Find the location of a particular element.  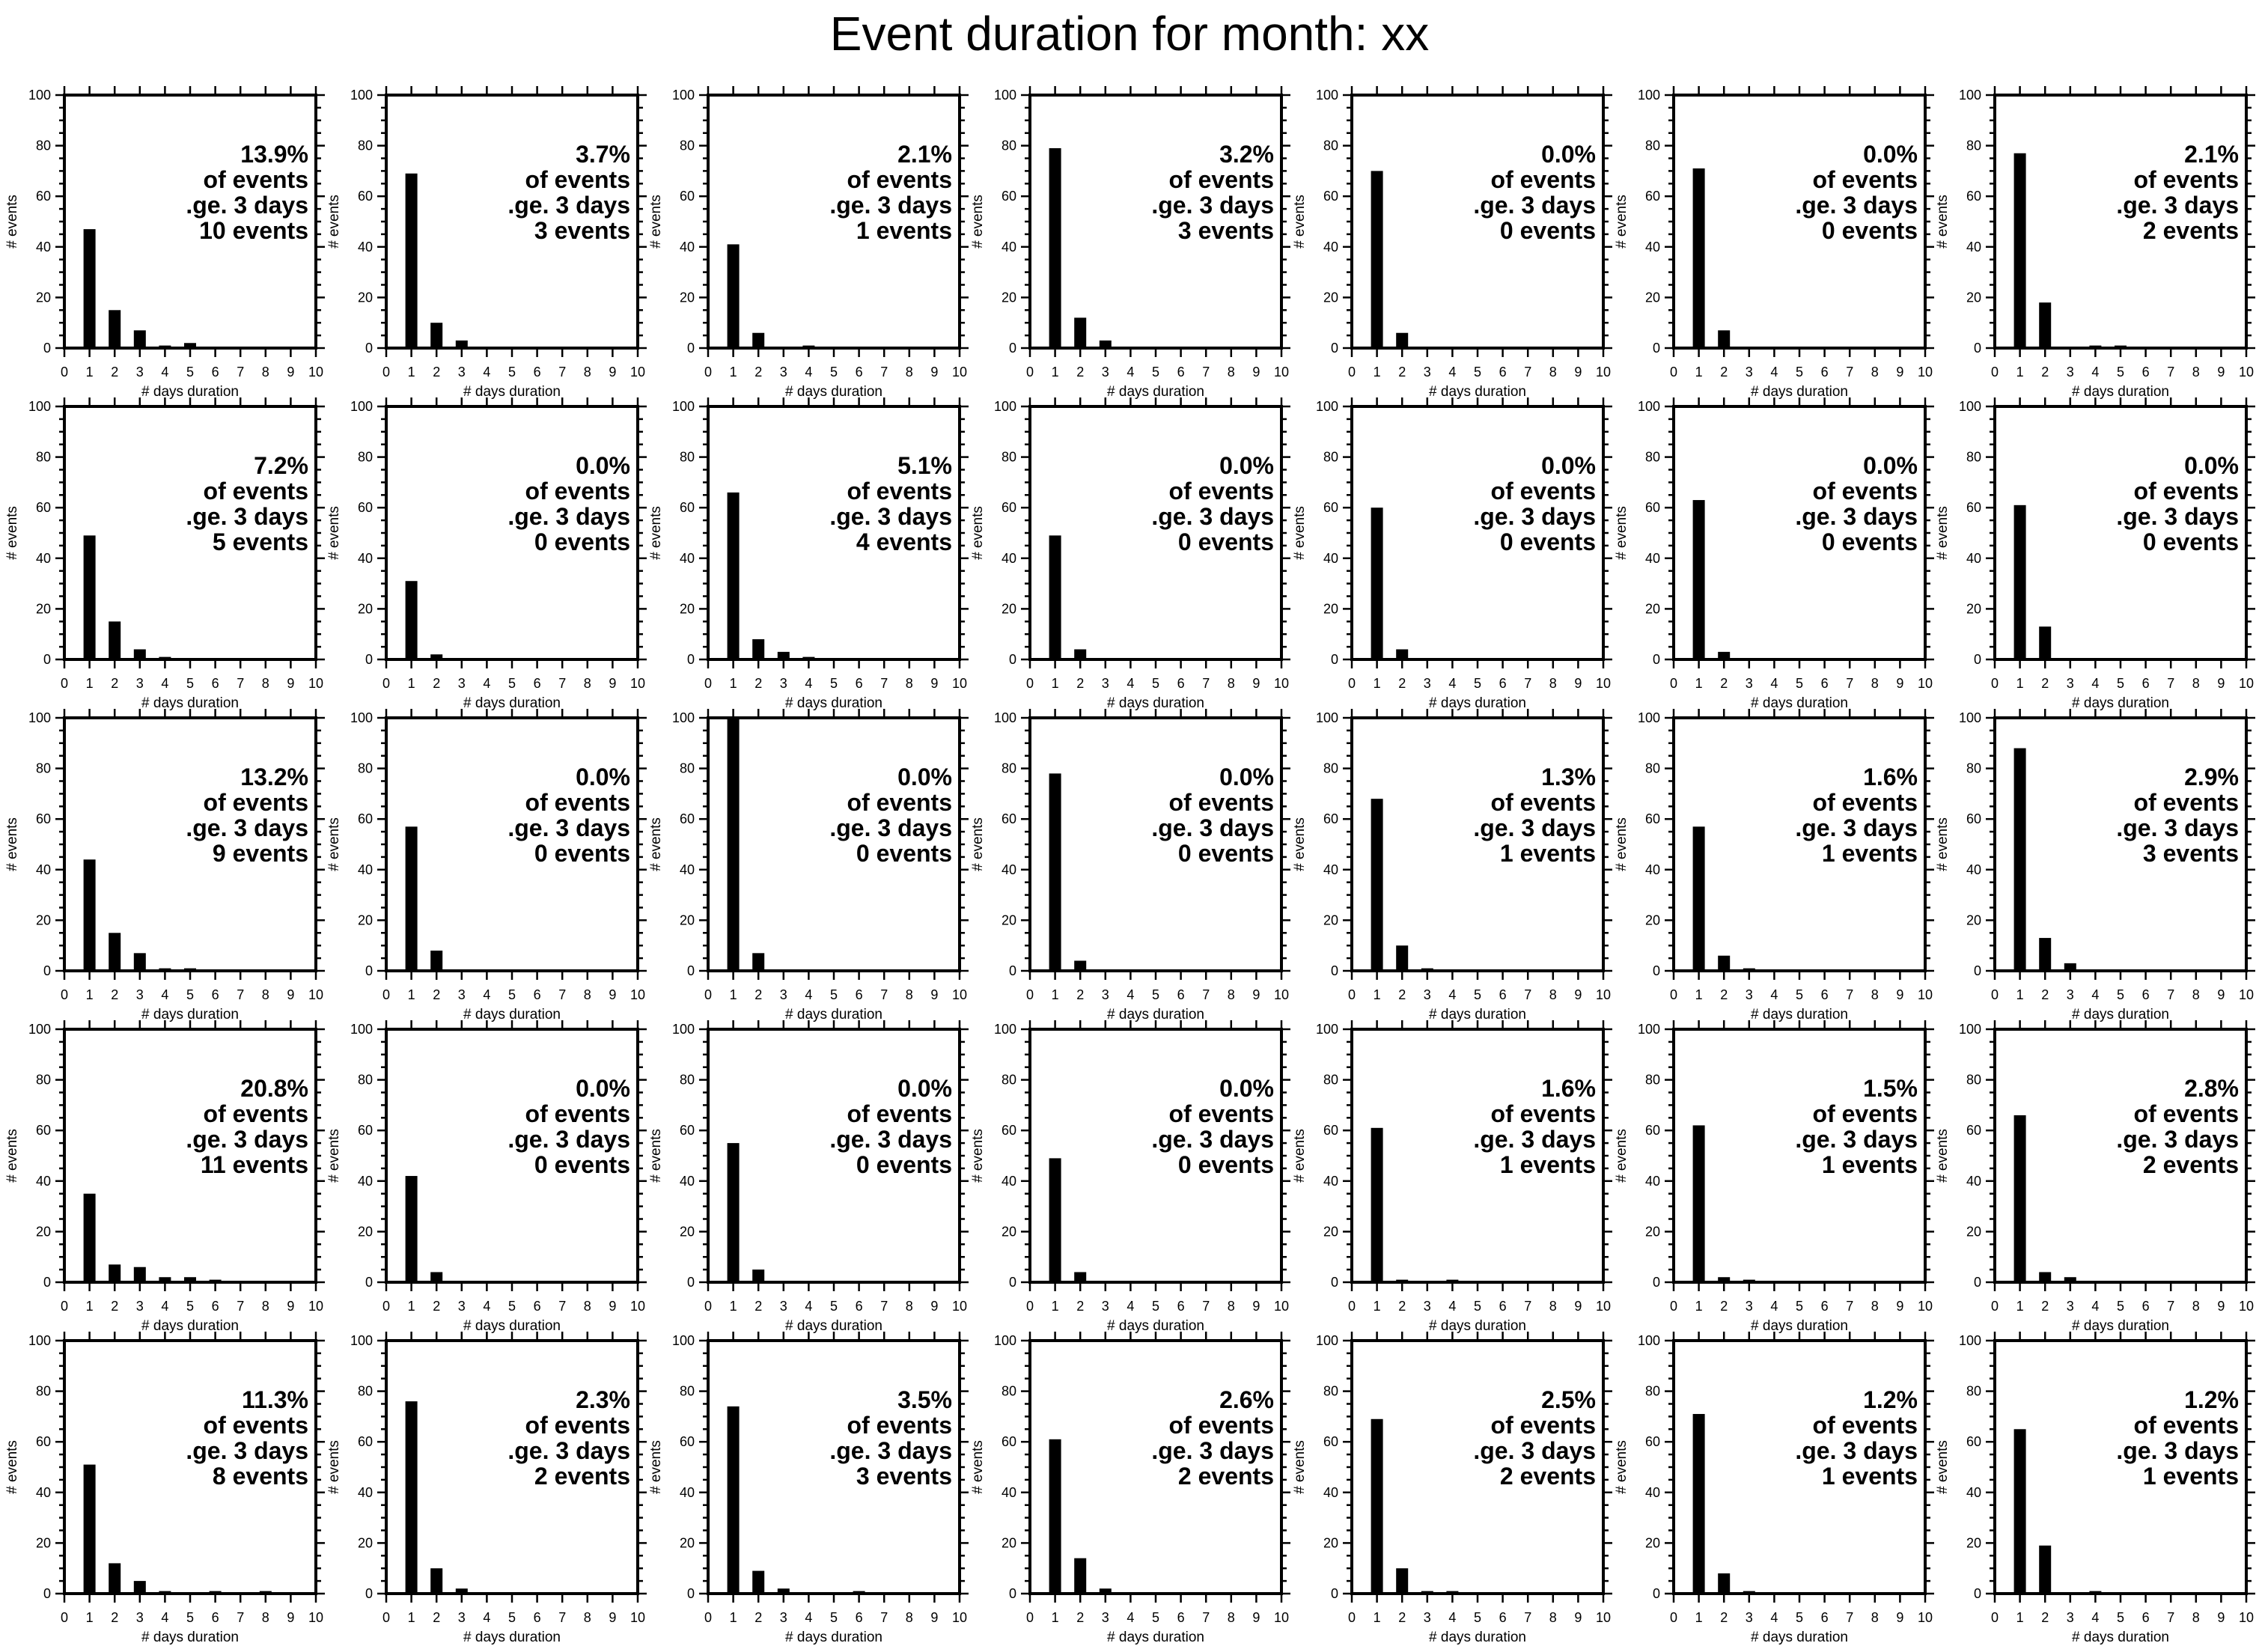

annotation-line: 1.2% is located at coordinates (1890, 1399).